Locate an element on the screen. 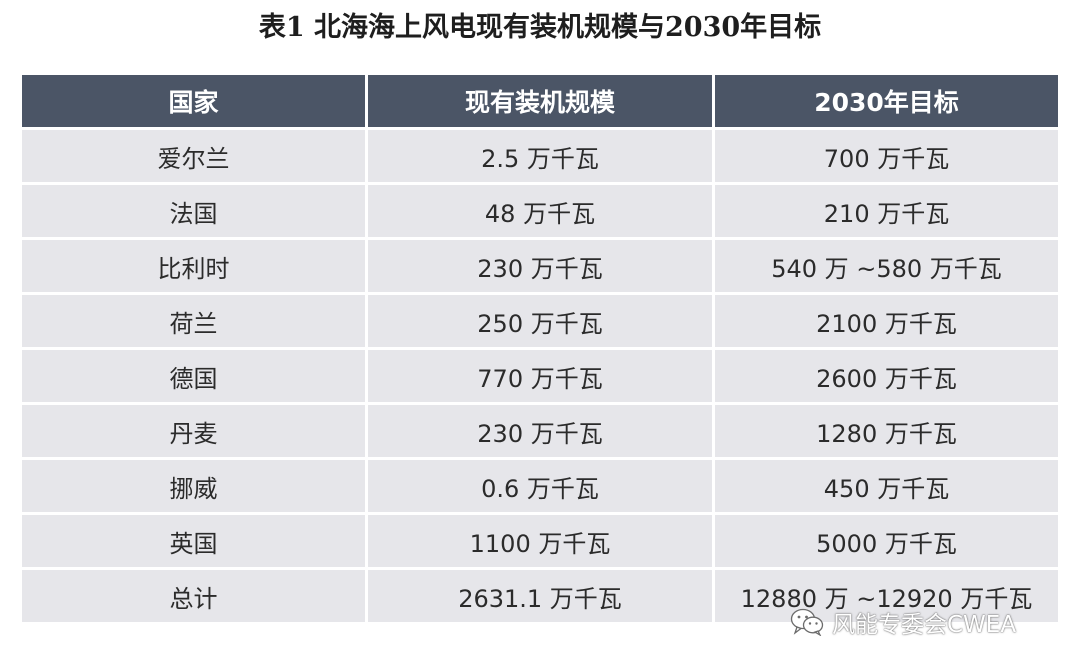 The width and height of the screenshot is (1080, 668). cell-current-capacity: 2.5 万千瓦 is located at coordinates (540, 156).